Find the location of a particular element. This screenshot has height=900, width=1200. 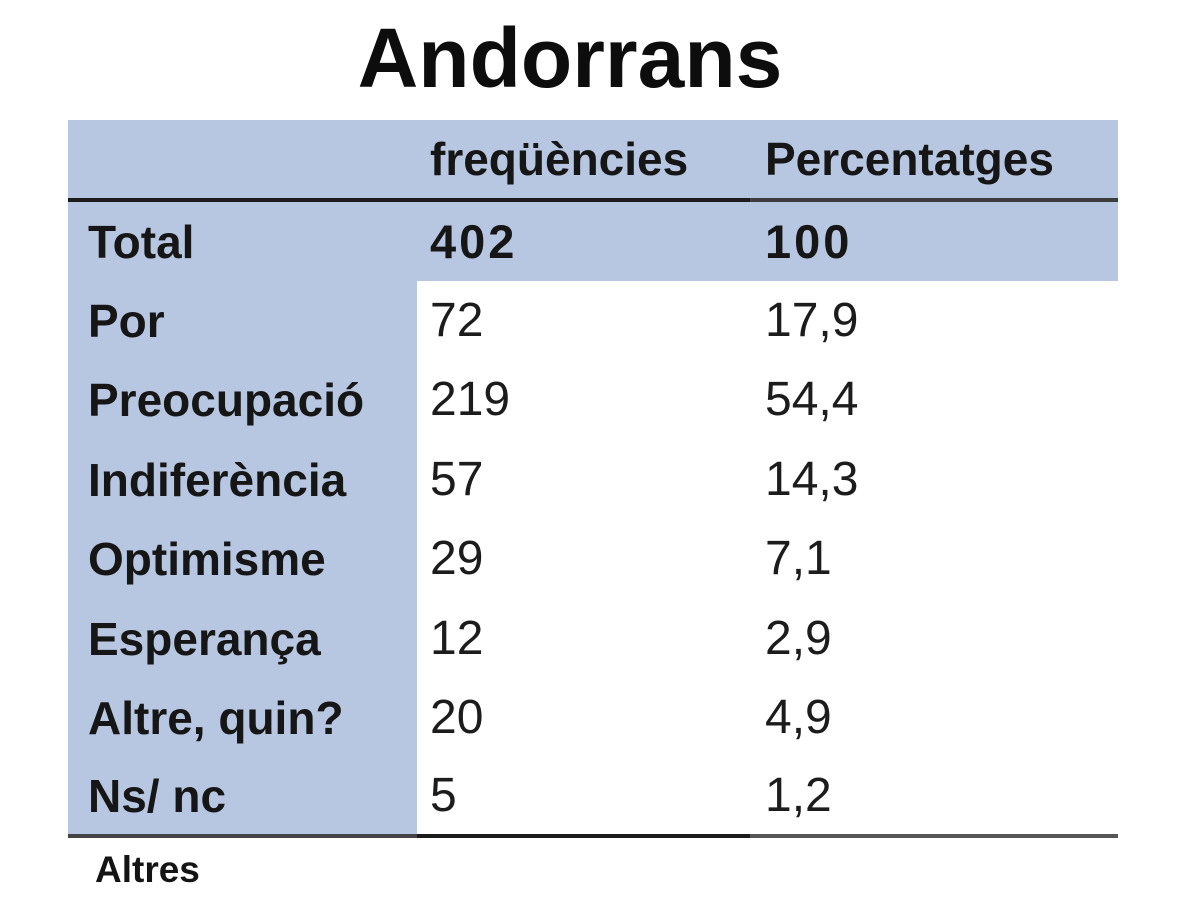

row-frequency: 12 is located at coordinates (583, 639).